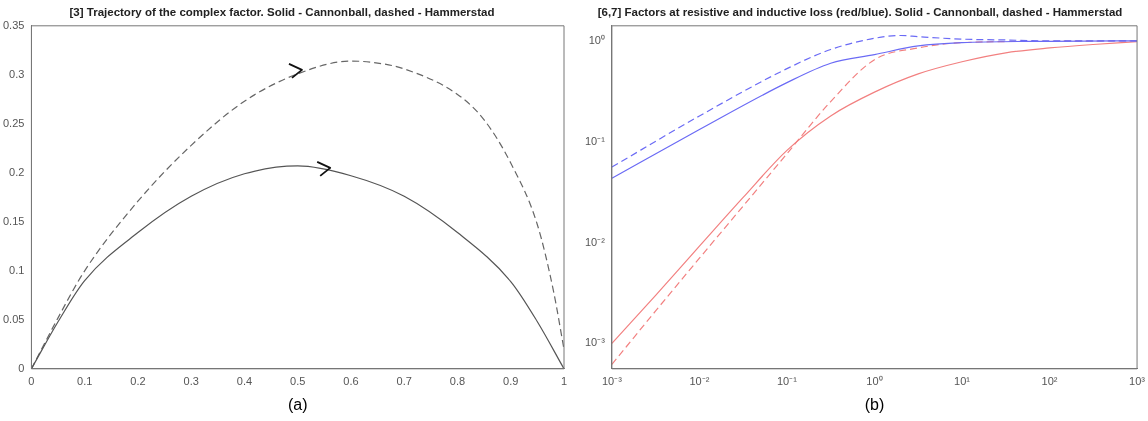 This screenshot has width=1148, height=421. Describe the element at coordinates (13, 122) in the screenshot. I see `y-tick-label: 0.25` at that location.